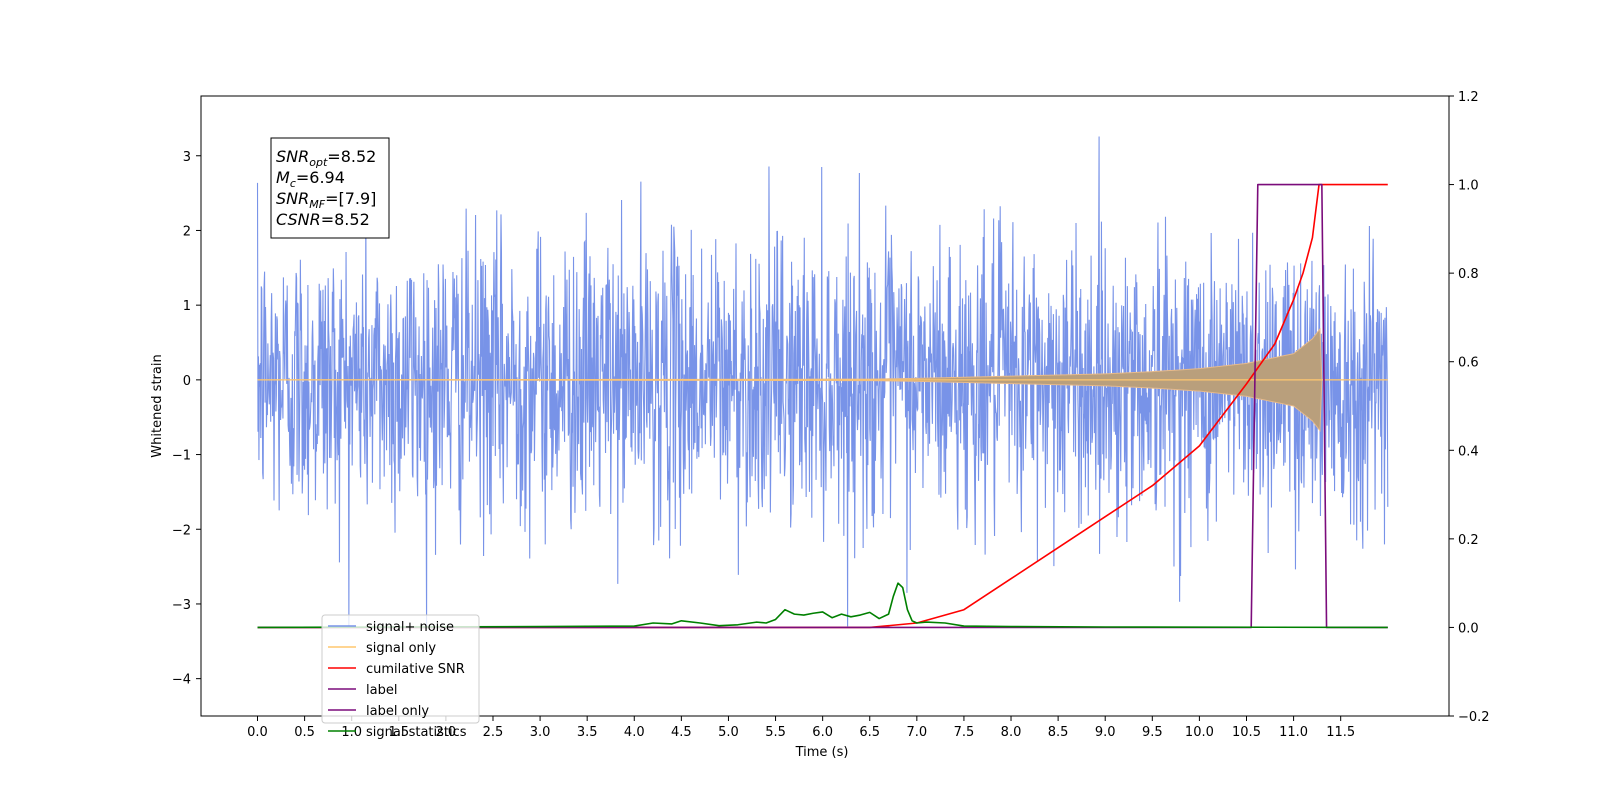 Image resolution: width=1600 pixels, height=804 pixels. I want to click on x-tick-label: 1.0, so click(351, 732).